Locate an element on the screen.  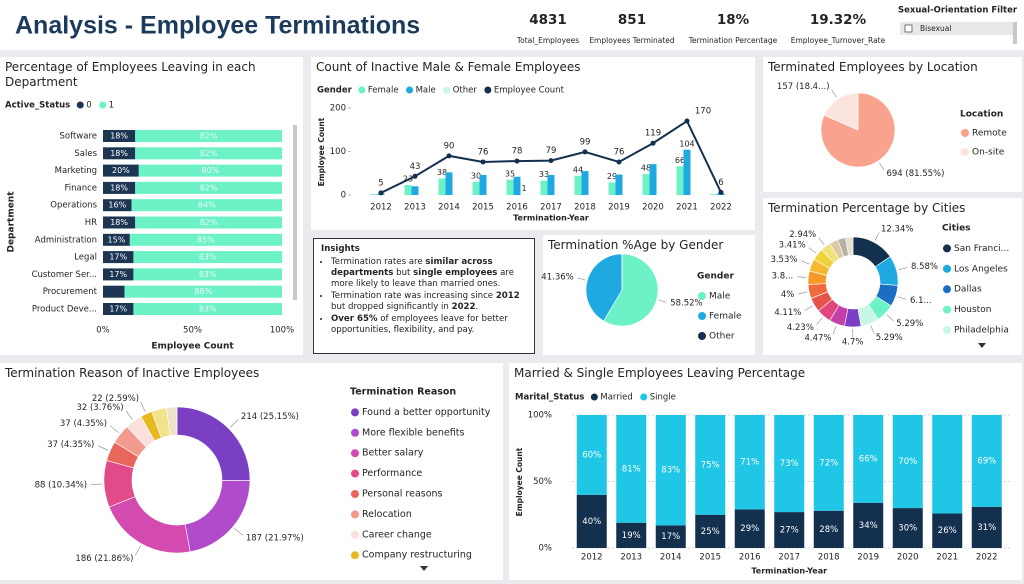
panel is located at coordinates (533, 143).